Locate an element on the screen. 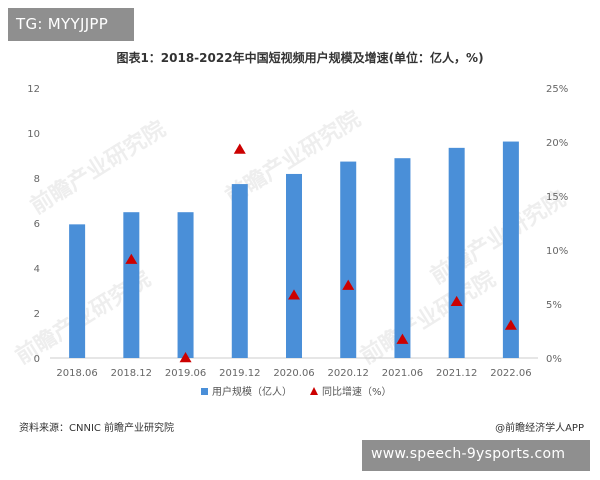 This screenshot has width=600, height=480. y-left-tick-label: 0 is located at coordinates (37, 359).